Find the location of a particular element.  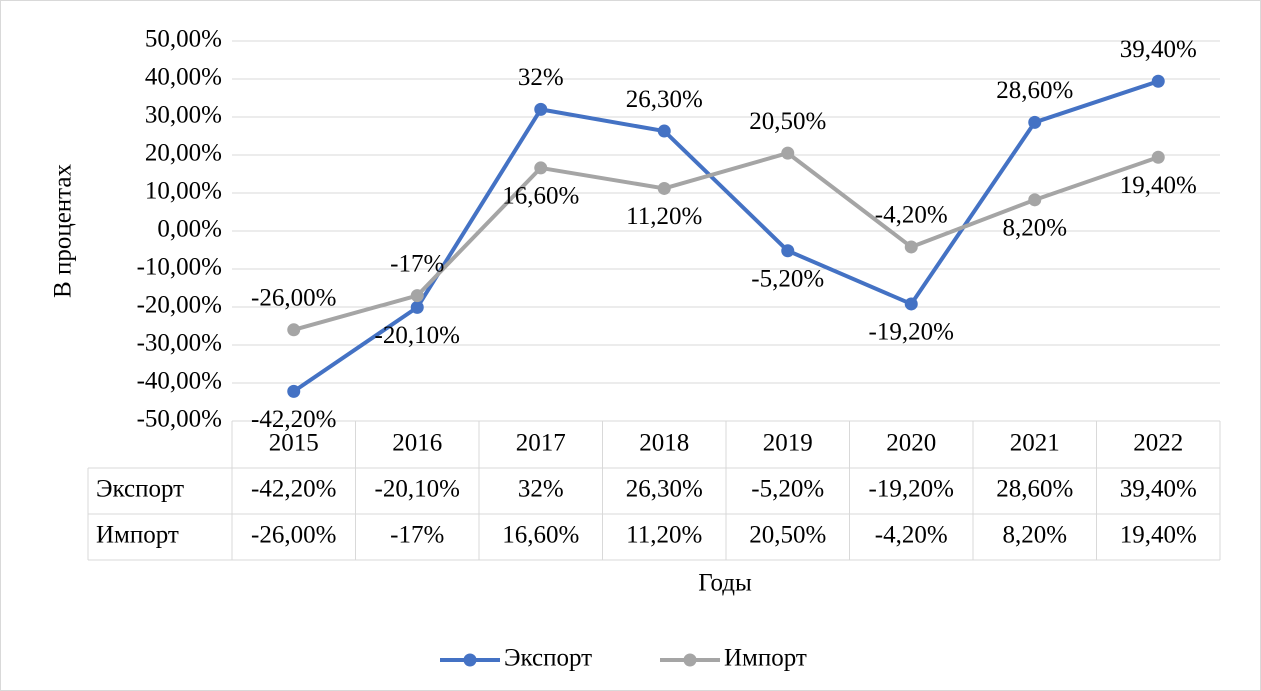

y-axis-title: В процентах is located at coordinates (63, 231).